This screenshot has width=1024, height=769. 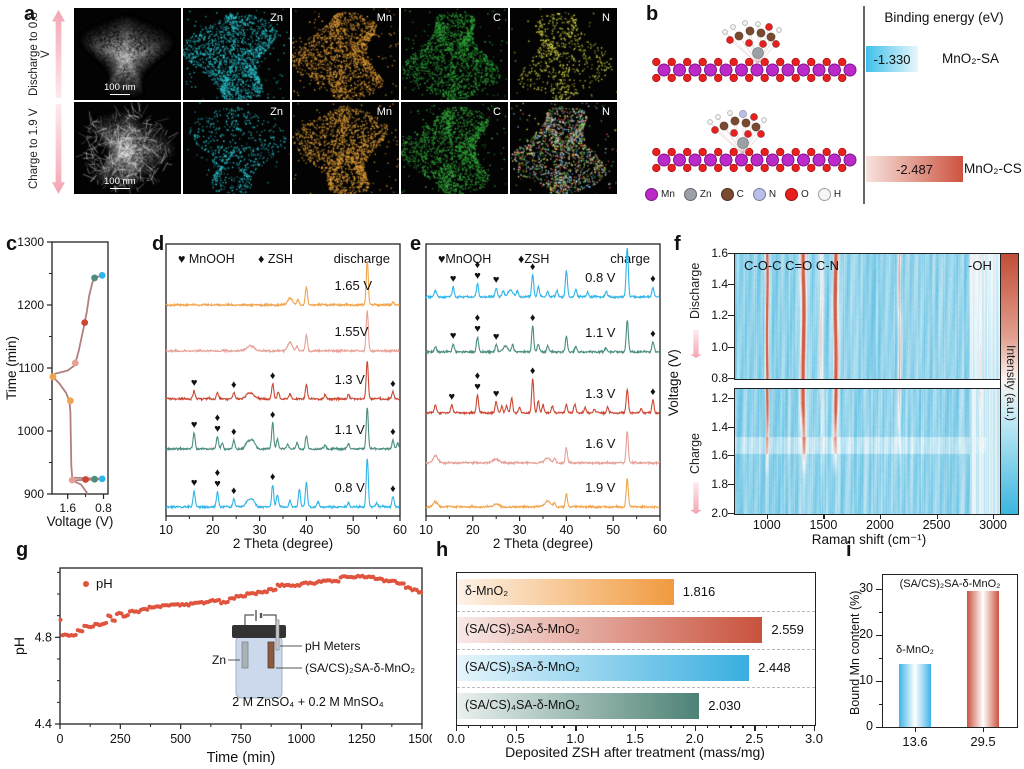 I want to click on map-element-label: C, so click(x=497, y=18).